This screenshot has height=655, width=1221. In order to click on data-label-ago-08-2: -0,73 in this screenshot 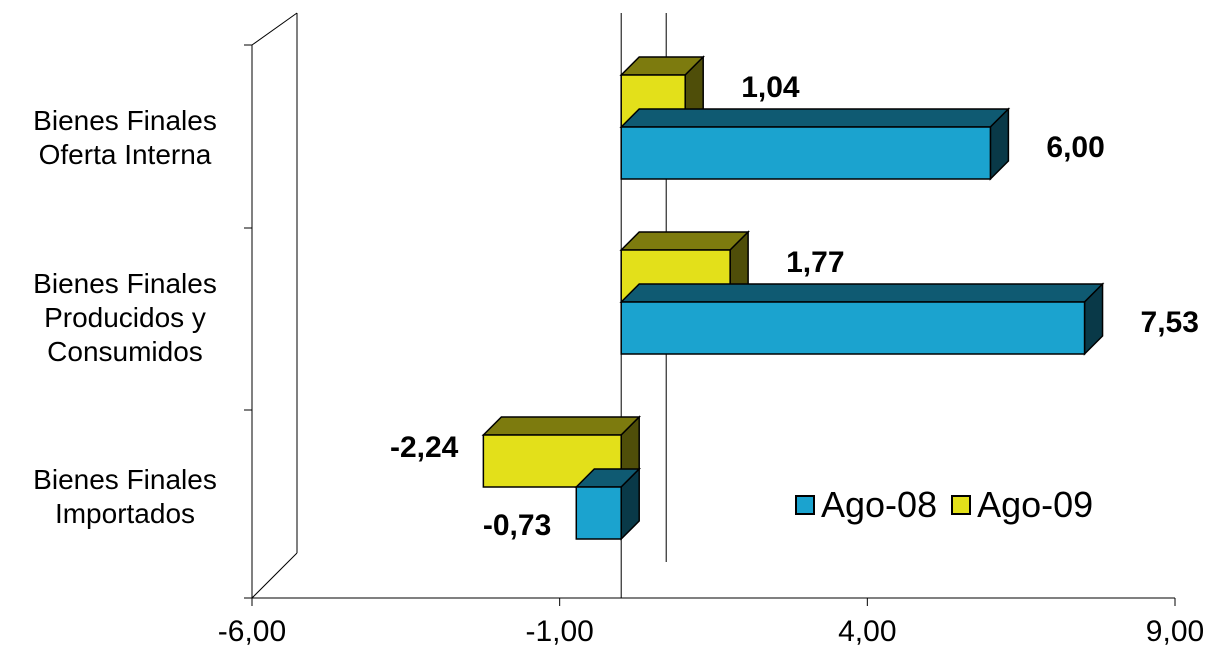, I will do `click(517, 525)`.